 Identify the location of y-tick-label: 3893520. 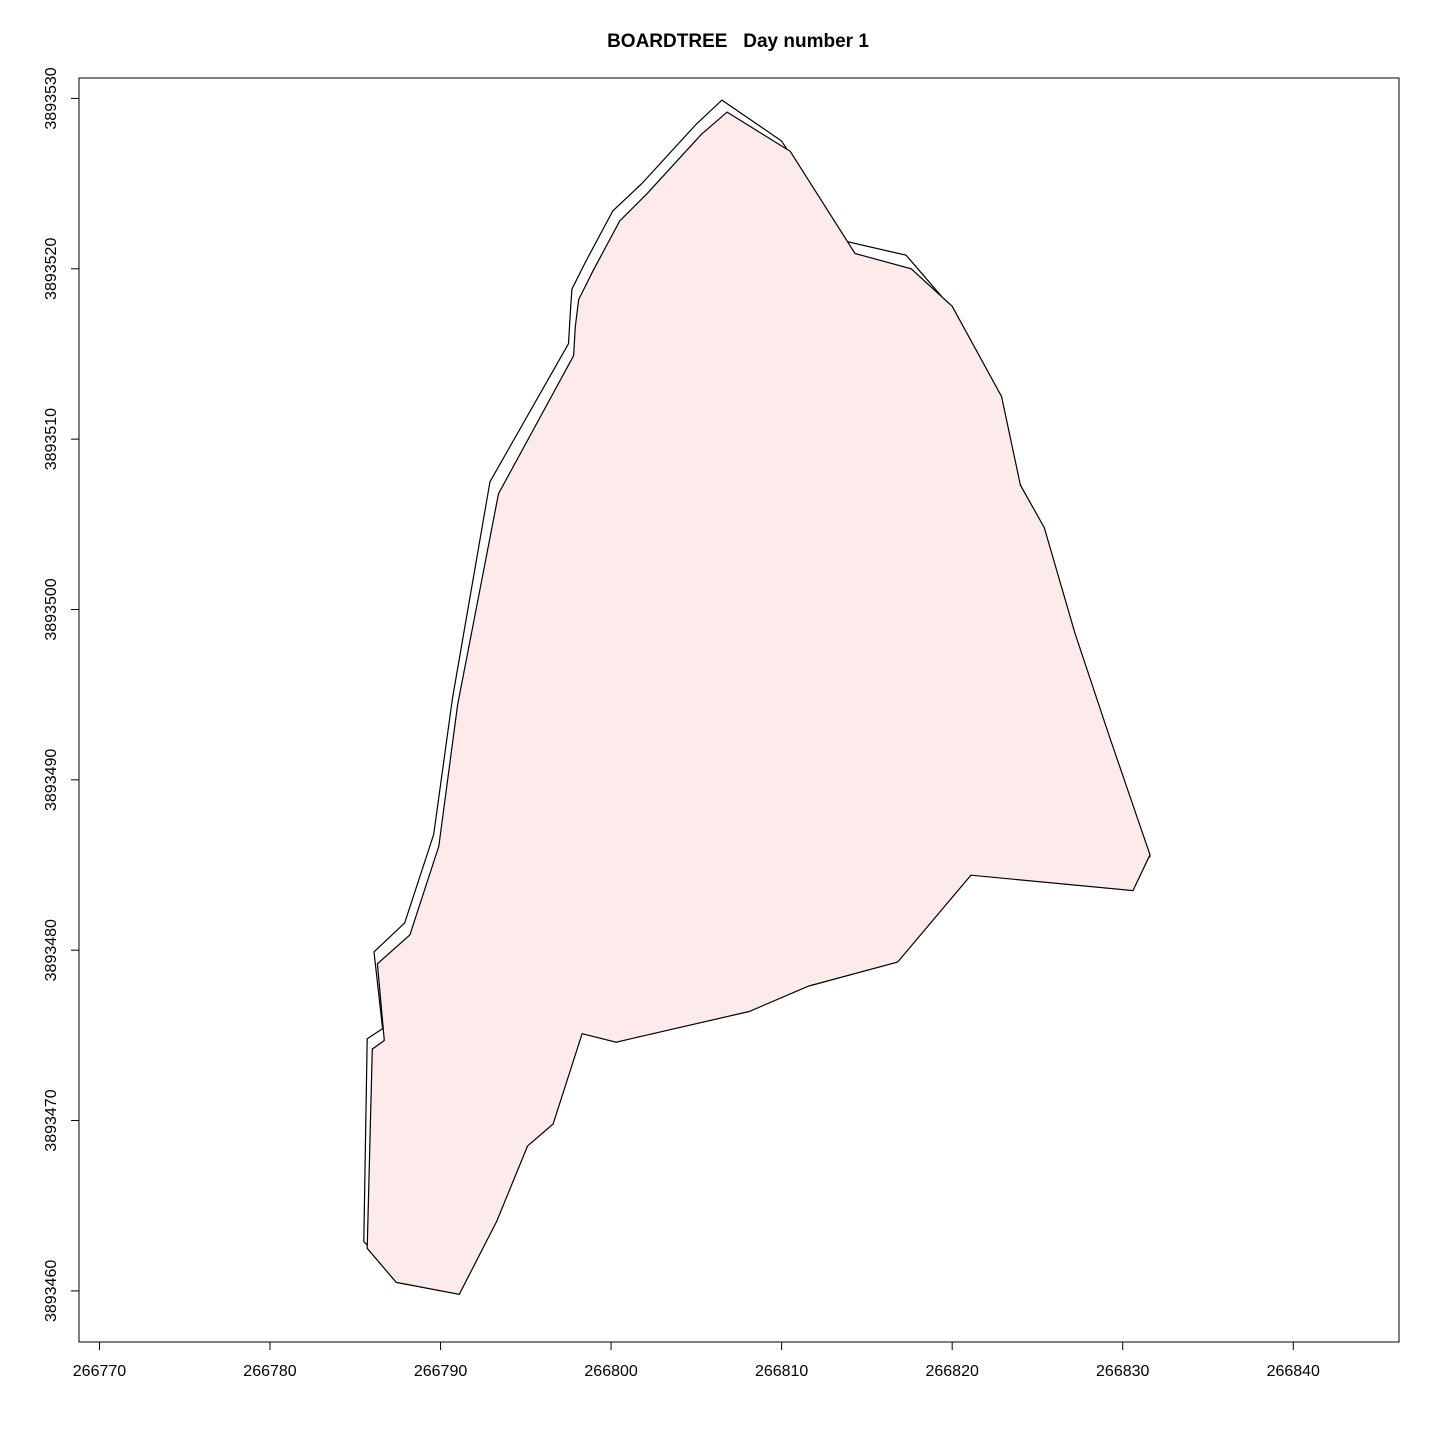
(51, 269).